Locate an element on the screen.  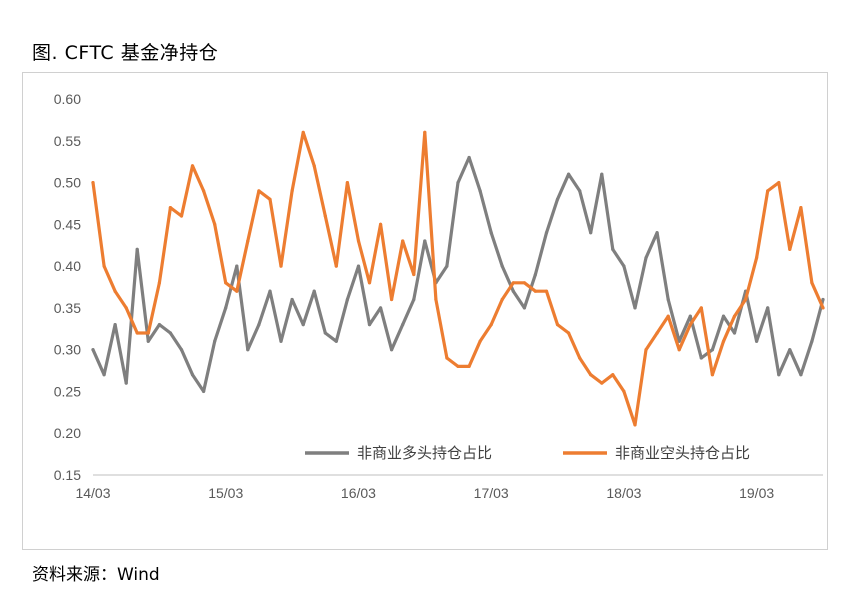
y-tick-label: 0.25 is located at coordinates (67, 391).